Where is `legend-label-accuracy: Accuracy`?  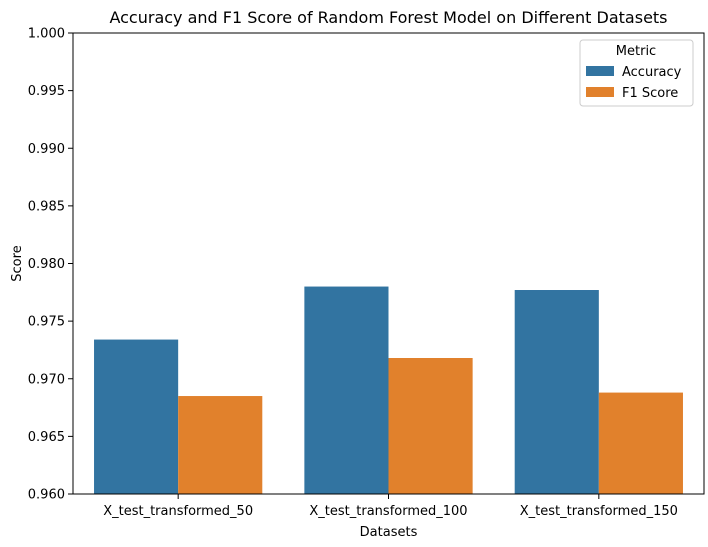 legend-label-accuracy: Accuracy is located at coordinates (652, 72).